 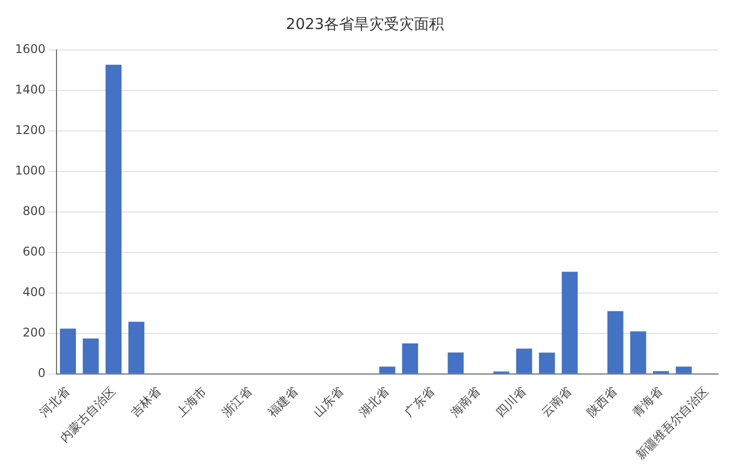 I want to click on x-tick-label: 福建省, so click(x=282, y=402).